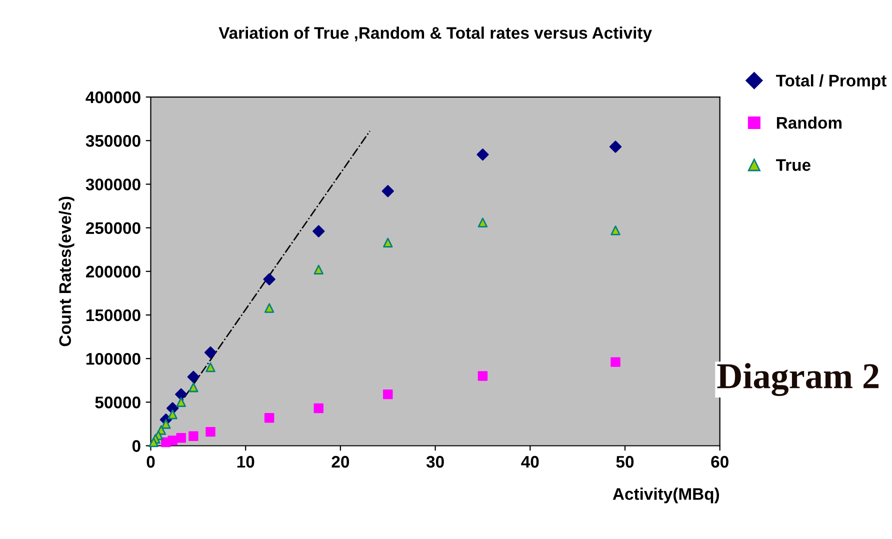 Image resolution: width=892 pixels, height=539 pixels. What do you see at coordinates (793, 165) in the screenshot?
I see `legend-label: True` at bounding box center [793, 165].